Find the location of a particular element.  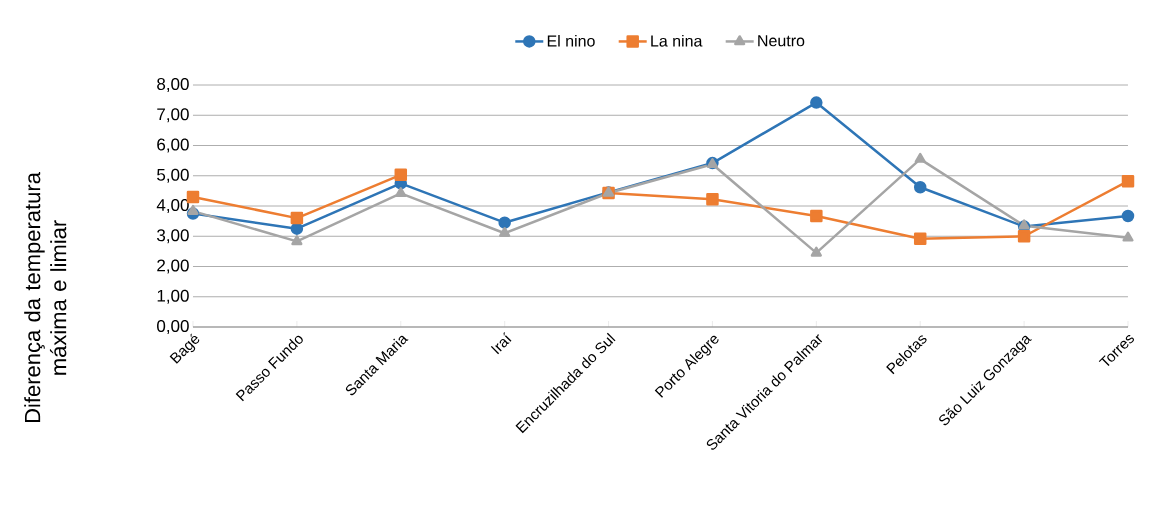

y-tick-label: 3,00 is located at coordinates (173, 236).